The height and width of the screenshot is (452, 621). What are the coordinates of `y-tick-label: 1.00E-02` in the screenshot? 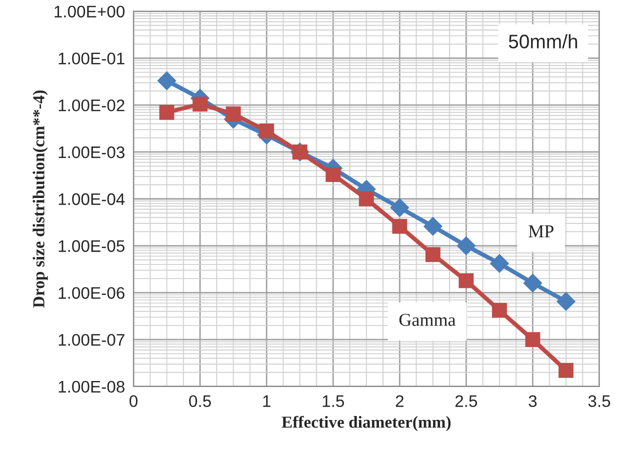 It's located at (91, 105).